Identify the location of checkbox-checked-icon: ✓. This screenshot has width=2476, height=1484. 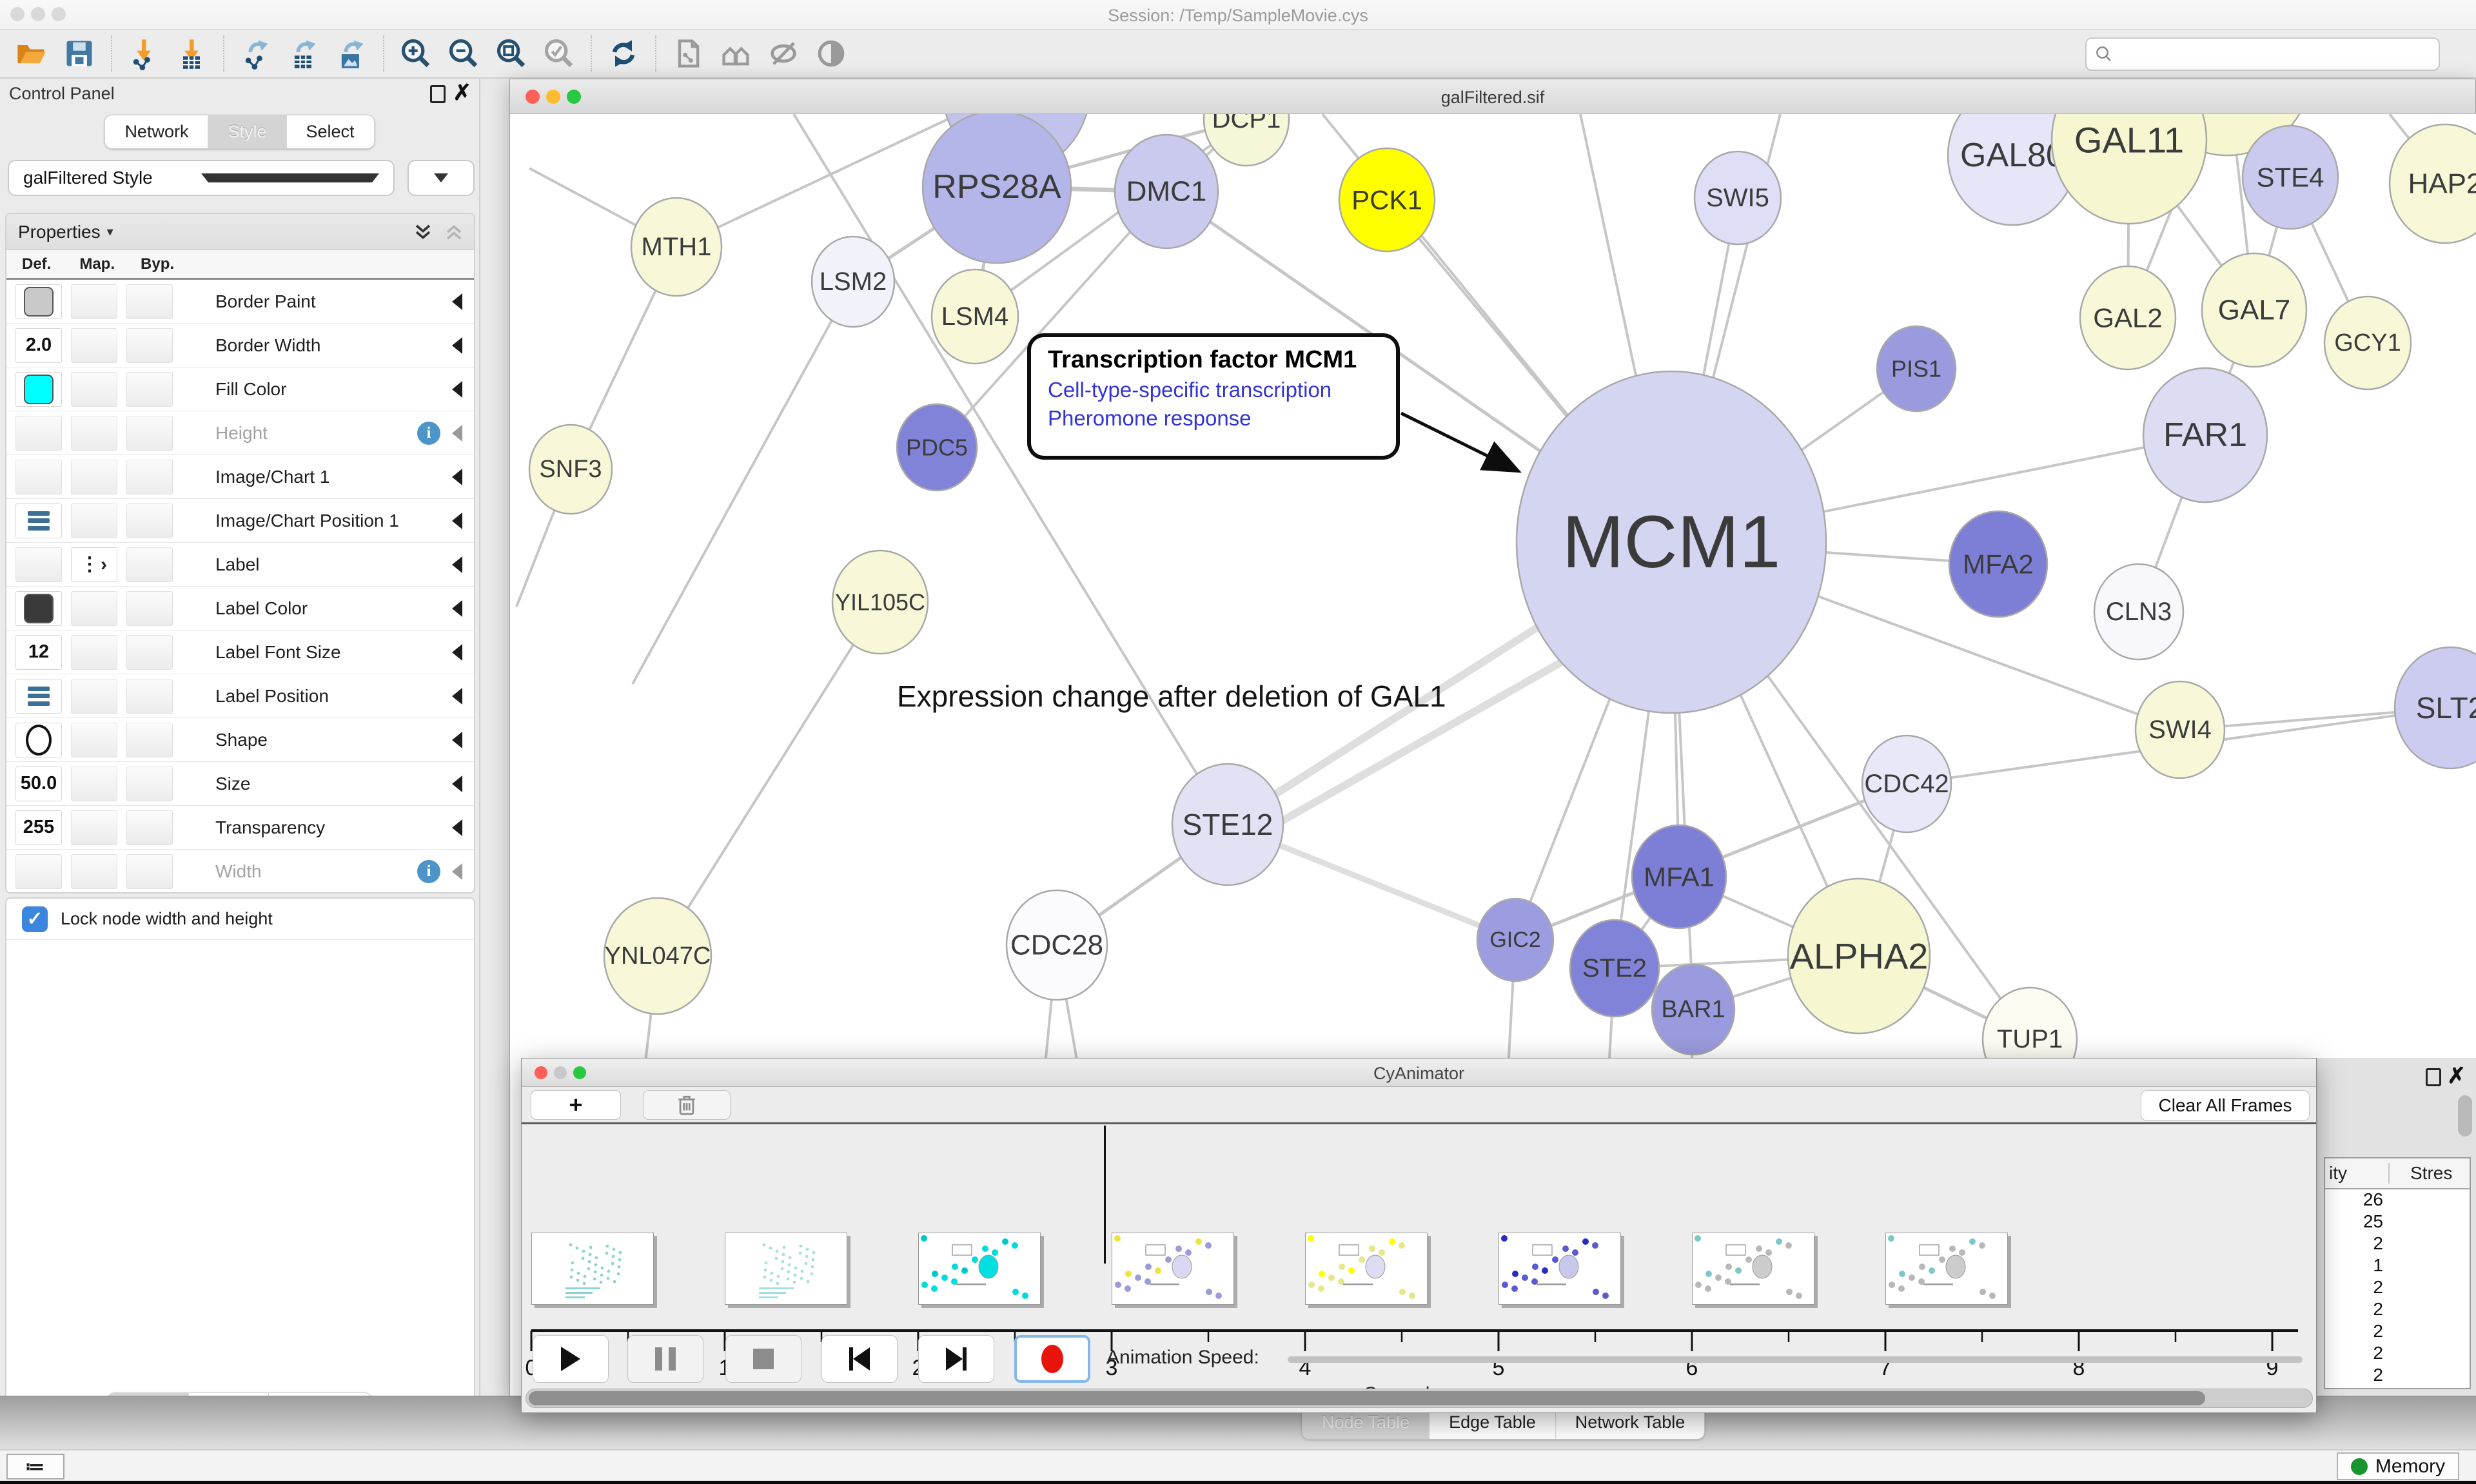
(35, 919).